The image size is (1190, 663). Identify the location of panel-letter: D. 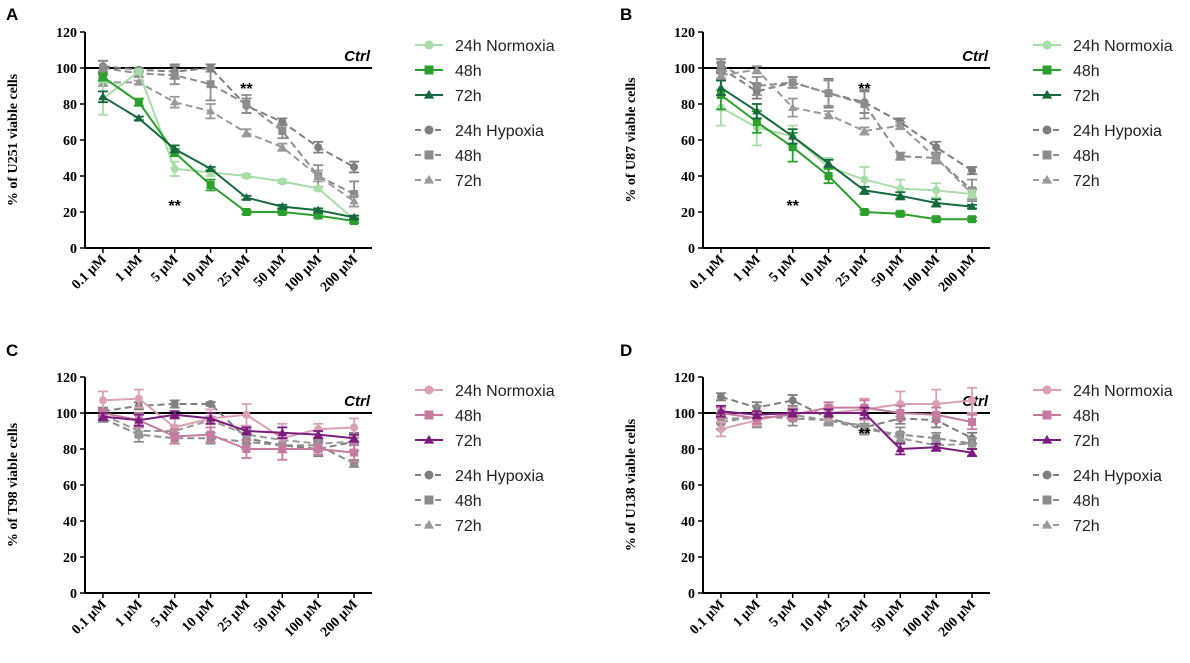
(626, 350).